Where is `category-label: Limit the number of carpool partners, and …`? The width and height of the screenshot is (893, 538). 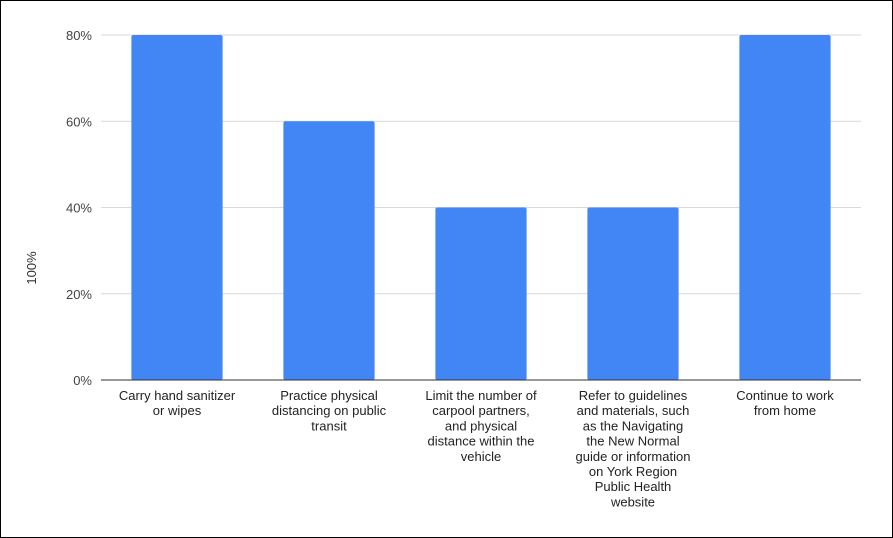 category-label: Limit the number of carpool partners, and … is located at coordinates (481, 426).